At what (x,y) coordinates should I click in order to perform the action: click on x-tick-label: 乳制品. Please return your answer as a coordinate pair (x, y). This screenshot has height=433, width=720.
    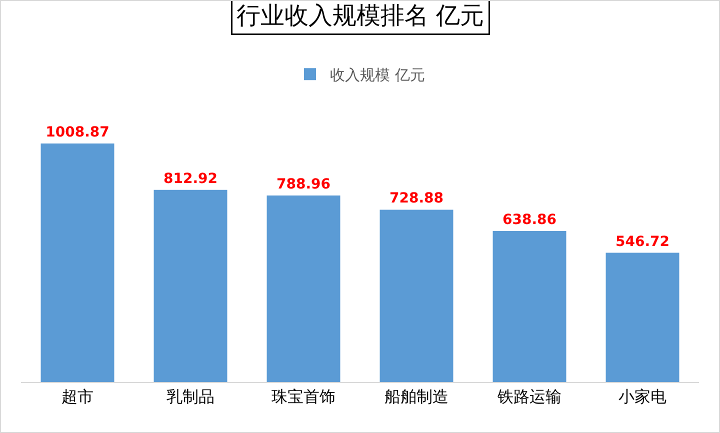
    Looking at the image, I should click on (190, 396).